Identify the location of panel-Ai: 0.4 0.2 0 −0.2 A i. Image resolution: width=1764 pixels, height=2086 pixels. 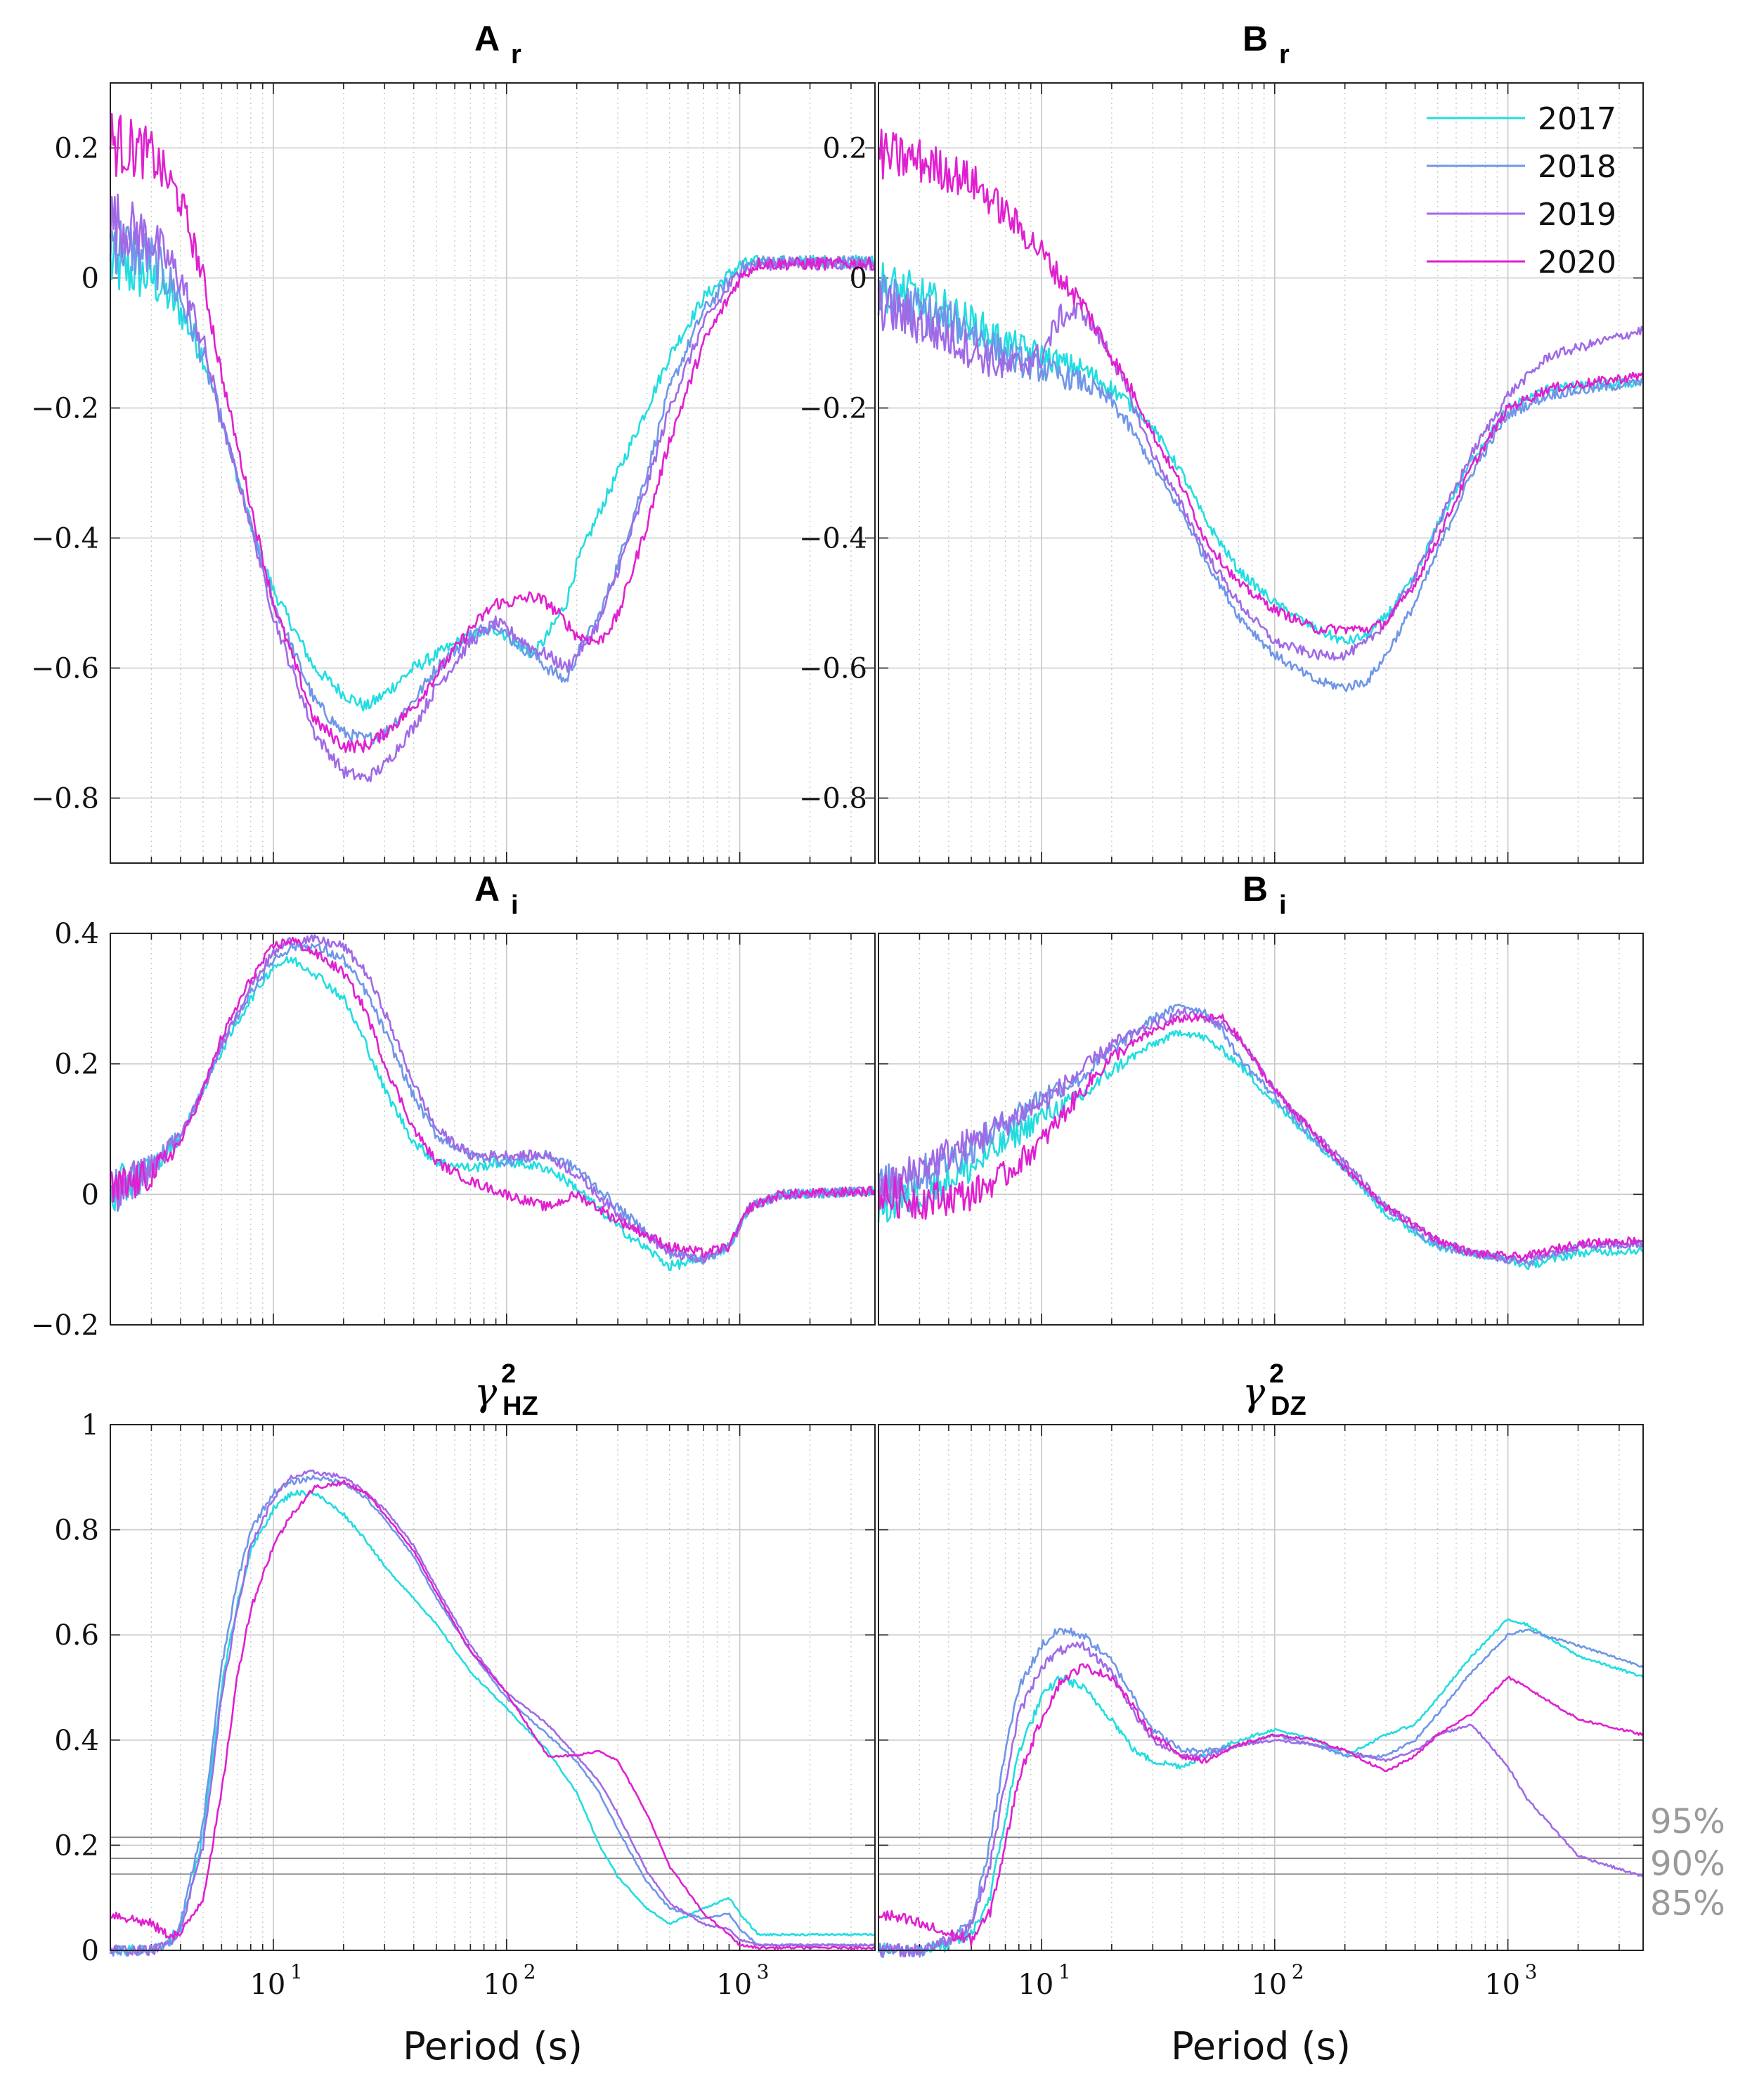
(453, 1105).